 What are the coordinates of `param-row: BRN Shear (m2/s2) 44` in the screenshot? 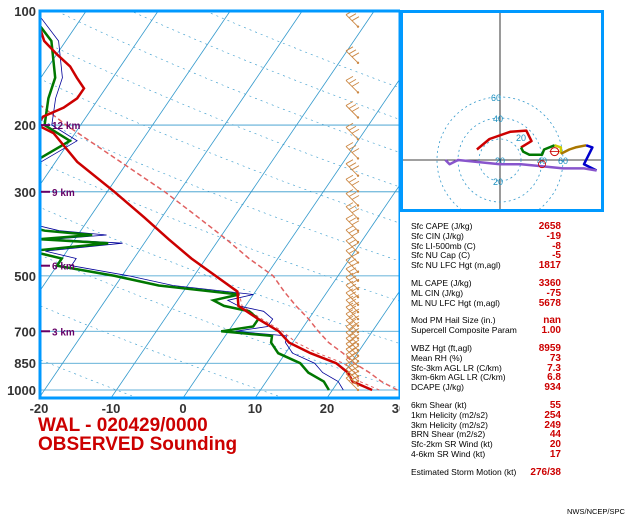 It's located at (486, 435).